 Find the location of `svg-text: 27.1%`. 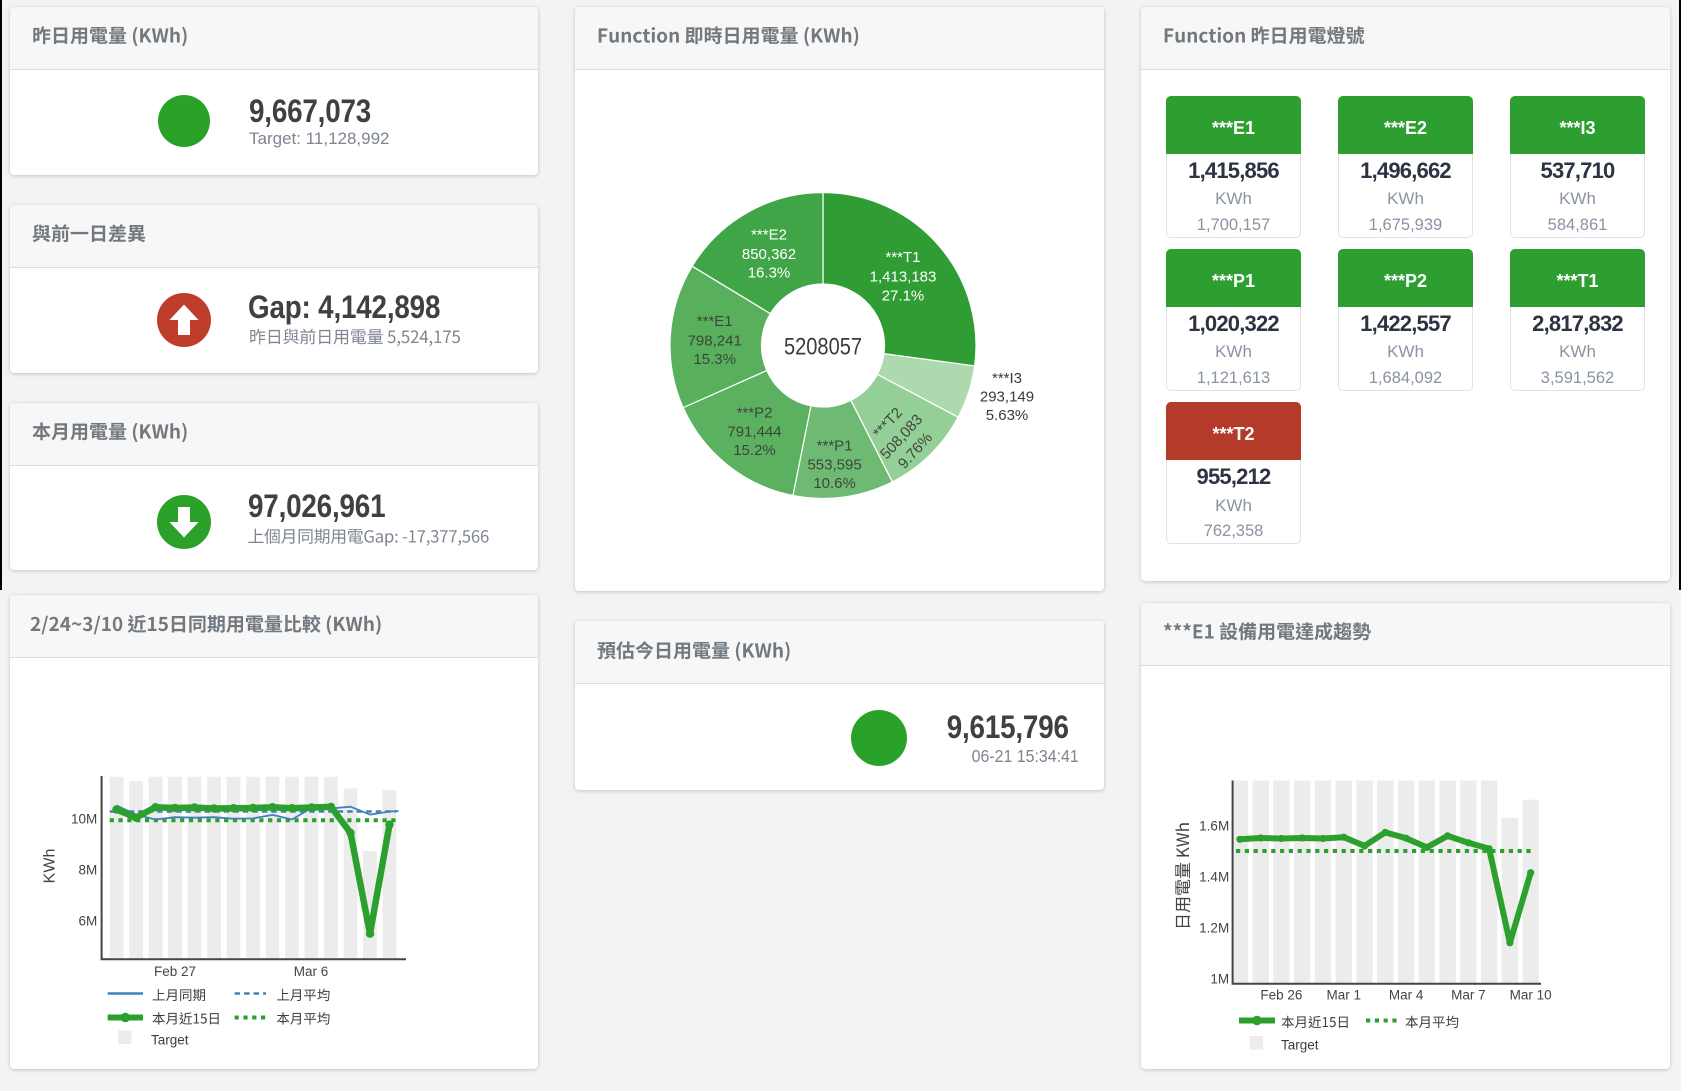

svg-text: 27.1% is located at coordinates (903, 296).